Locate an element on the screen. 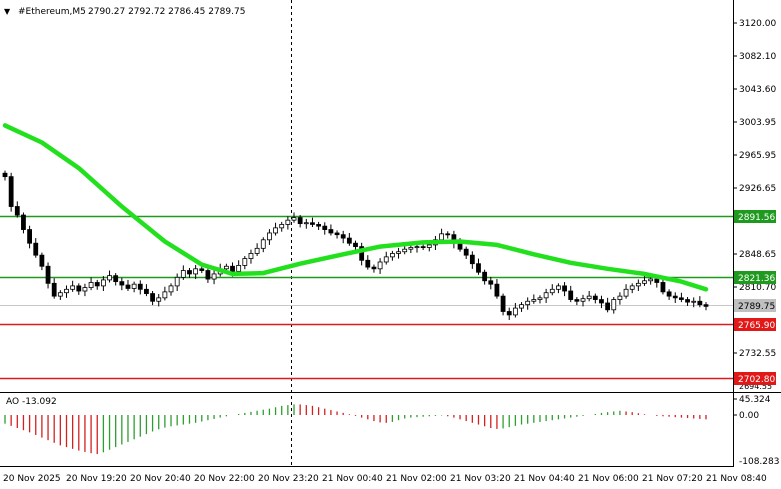 Image resolution: width=781 pixels, height=489 pixels. time-tick: 21 Nov 02:00 is located at coordinates (416, 479).